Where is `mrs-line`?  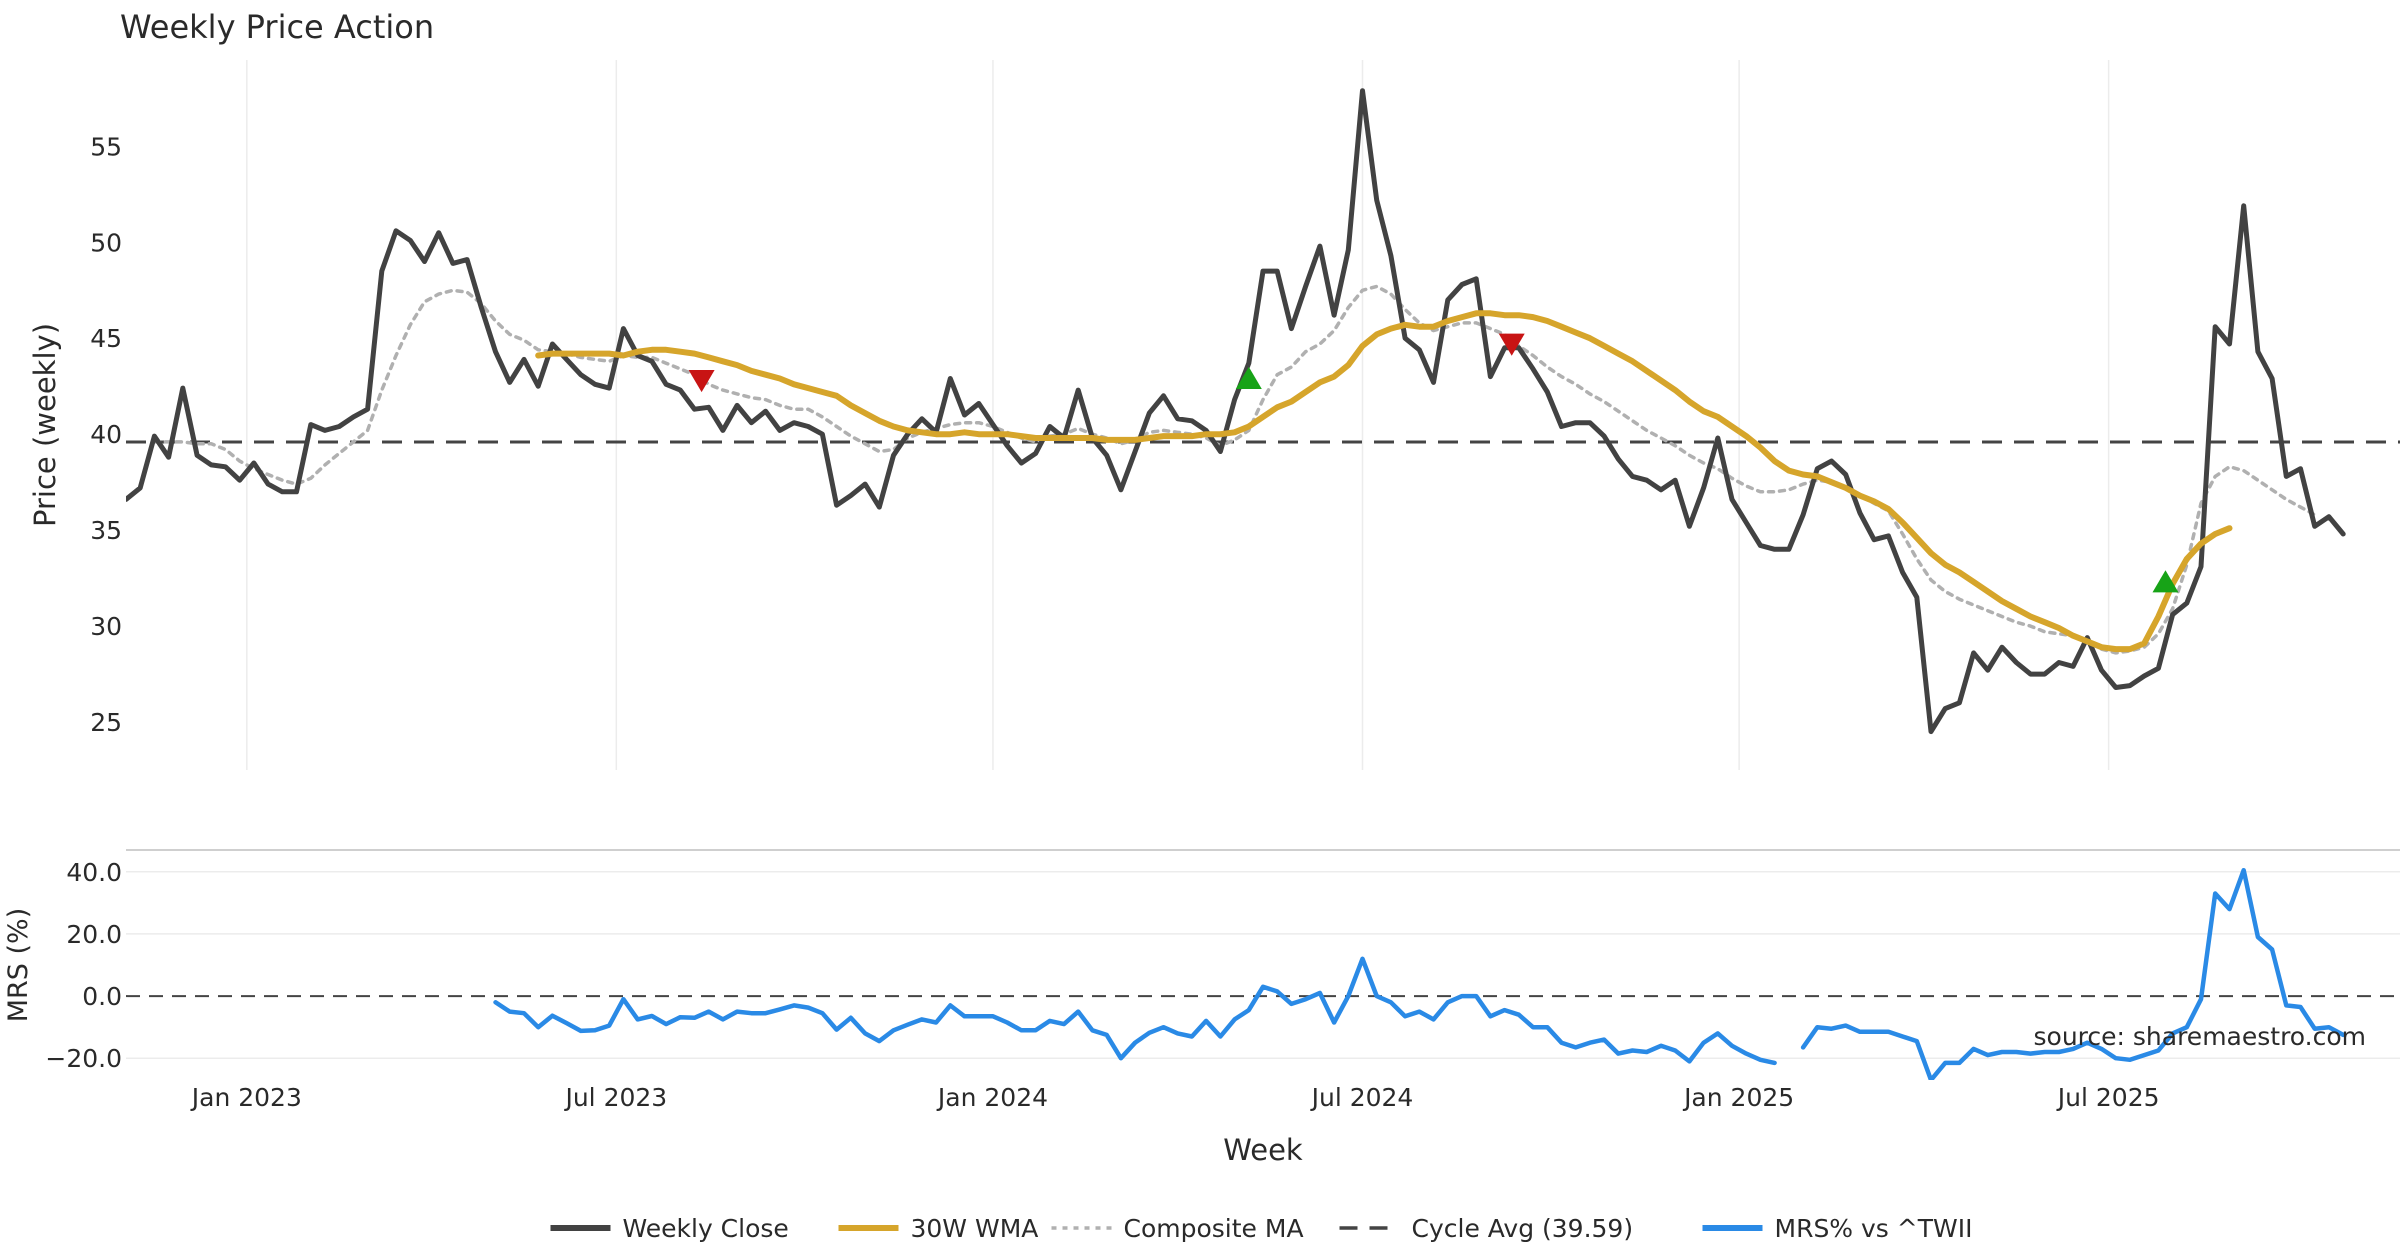
mrs-line is located at coordinates (1419, 973).